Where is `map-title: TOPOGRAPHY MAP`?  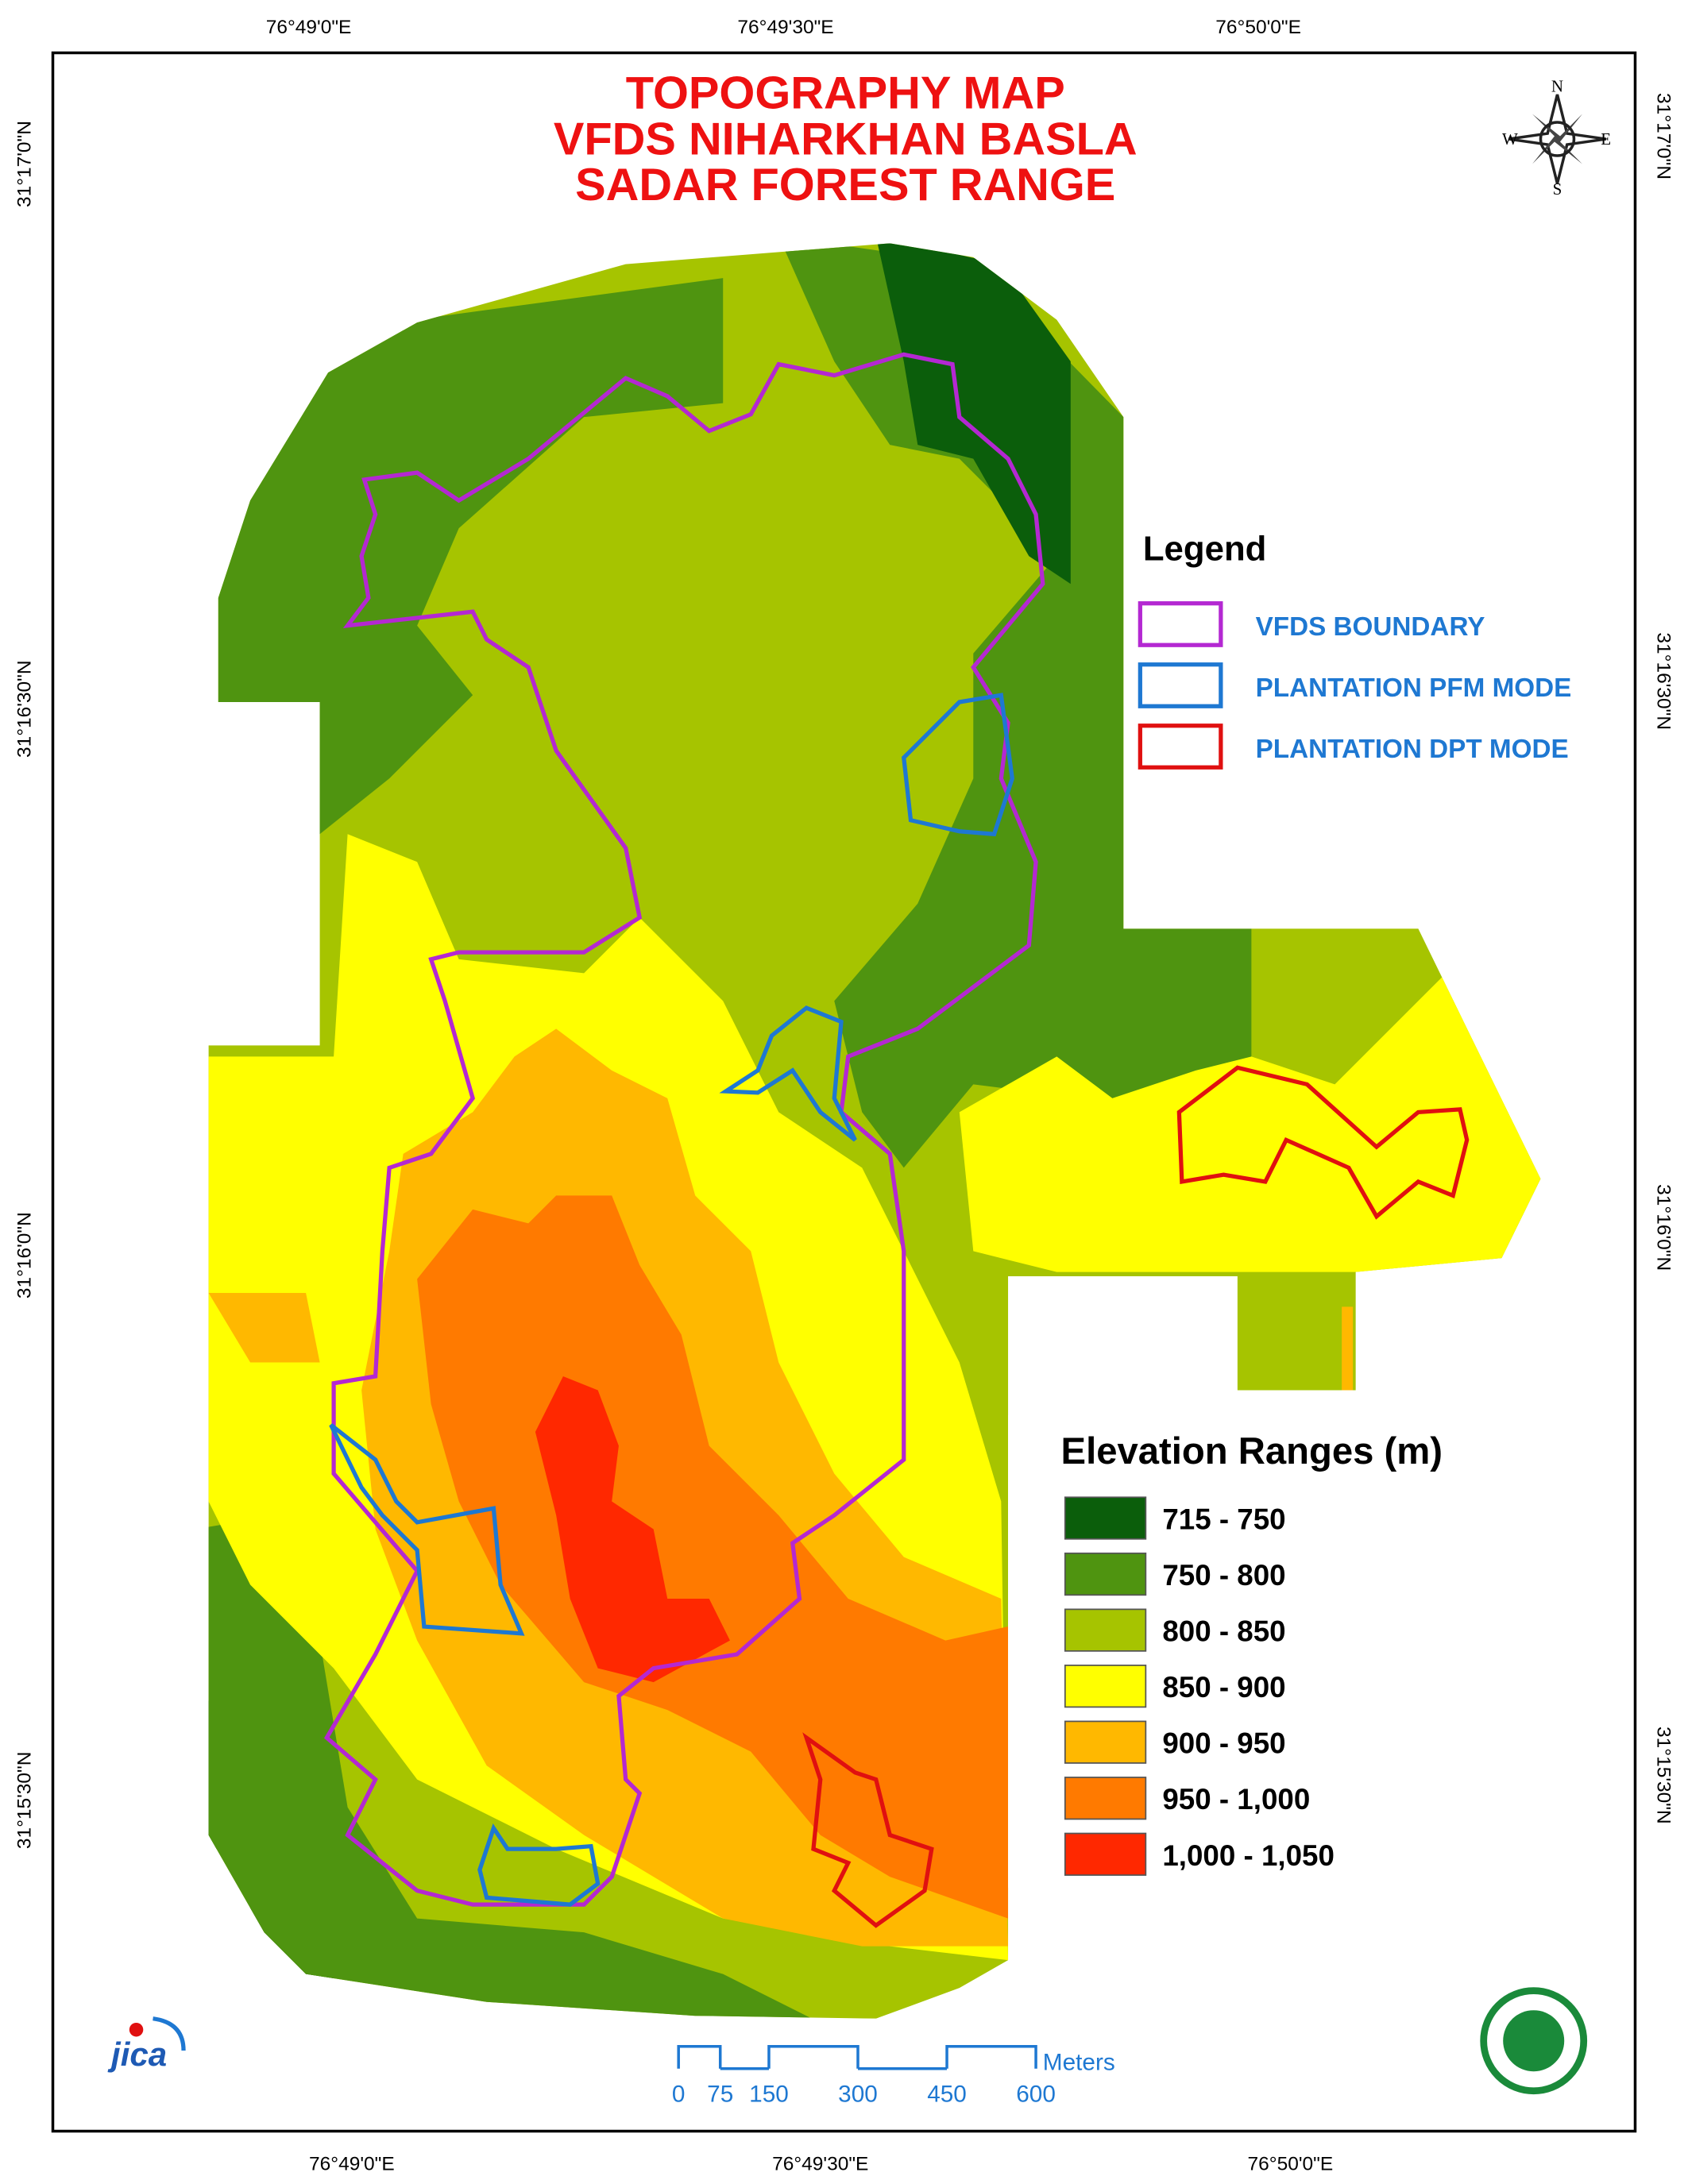 map-title: TOPOGRAPHY MAP is located at coordinates (845, 93).